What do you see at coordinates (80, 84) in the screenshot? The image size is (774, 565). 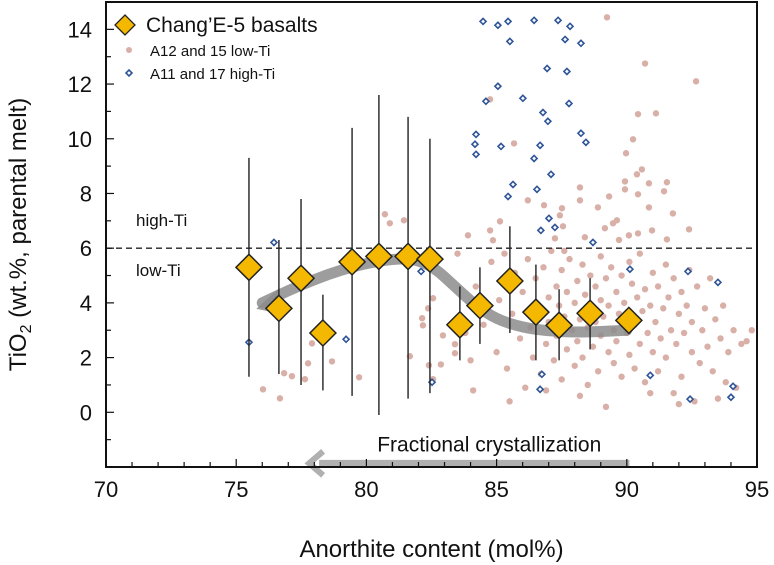 I see `y-tick-label: 12` at bounding box center [80, 84].